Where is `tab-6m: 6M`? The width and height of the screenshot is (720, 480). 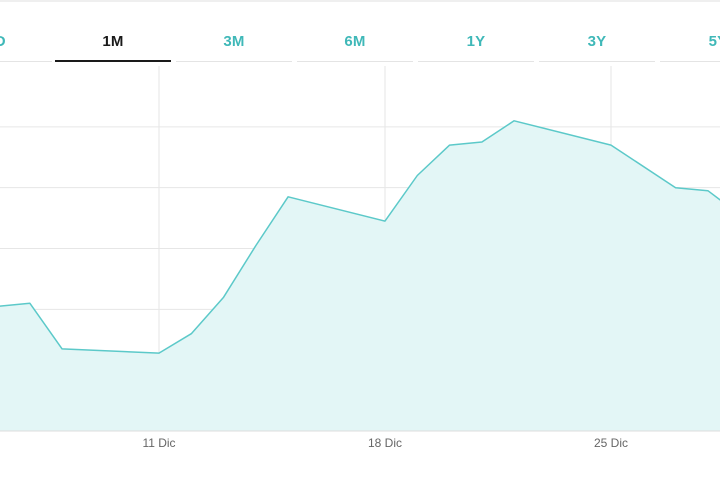 tab-6m: 6M is located at coordinates (355, 42).